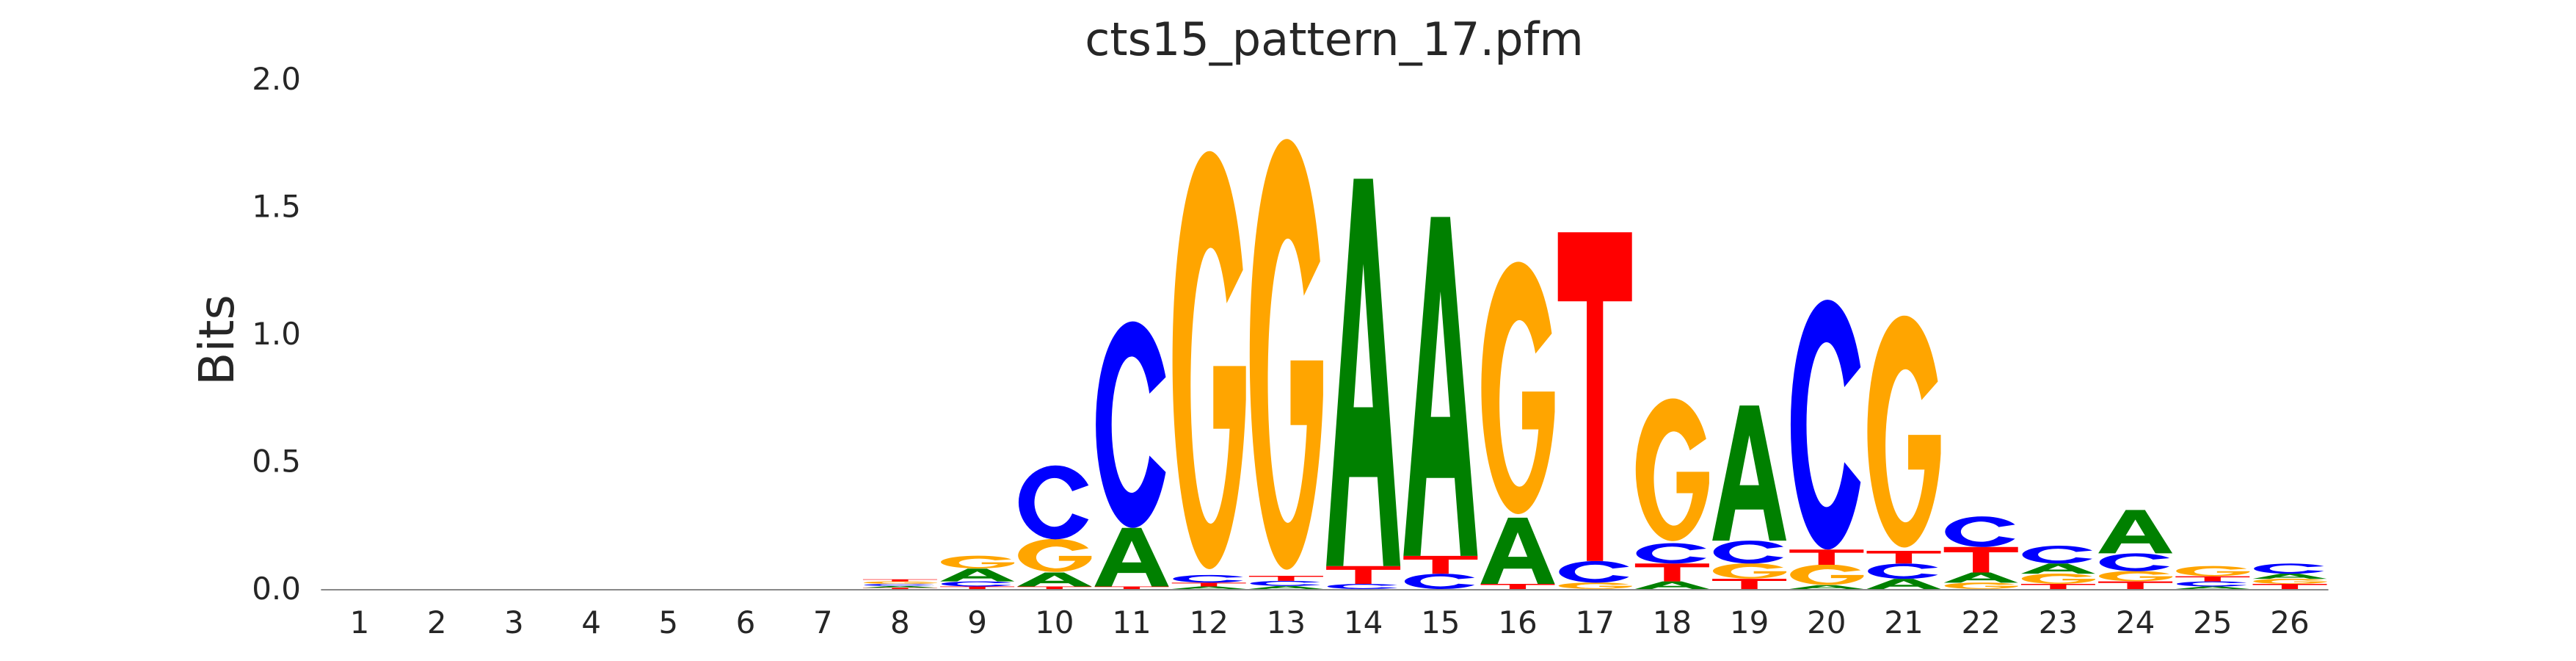 The height and width of the screenshot is (661, 2576). Describe the element at coordinates (437, 622) in the screenshot. I see `x-tick-label: 2` at that location.